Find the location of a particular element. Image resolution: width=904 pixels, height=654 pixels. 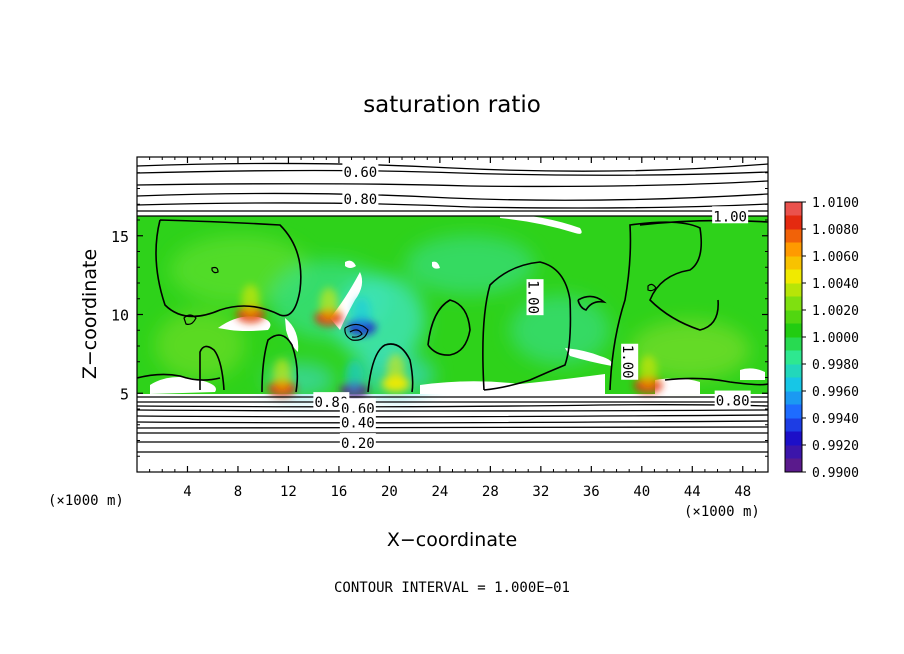

y-tick-label: 10 is located at coordinates (120, 316).